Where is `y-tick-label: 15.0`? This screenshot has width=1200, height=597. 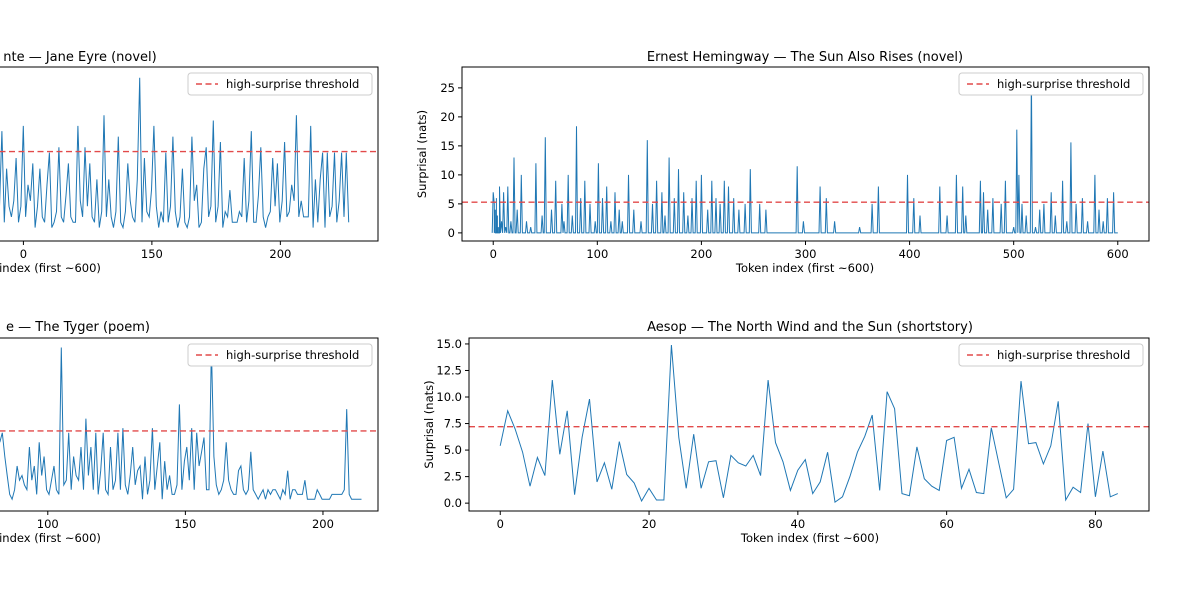
y-tick-label: 15.0 is located at coordinates (449, 344).